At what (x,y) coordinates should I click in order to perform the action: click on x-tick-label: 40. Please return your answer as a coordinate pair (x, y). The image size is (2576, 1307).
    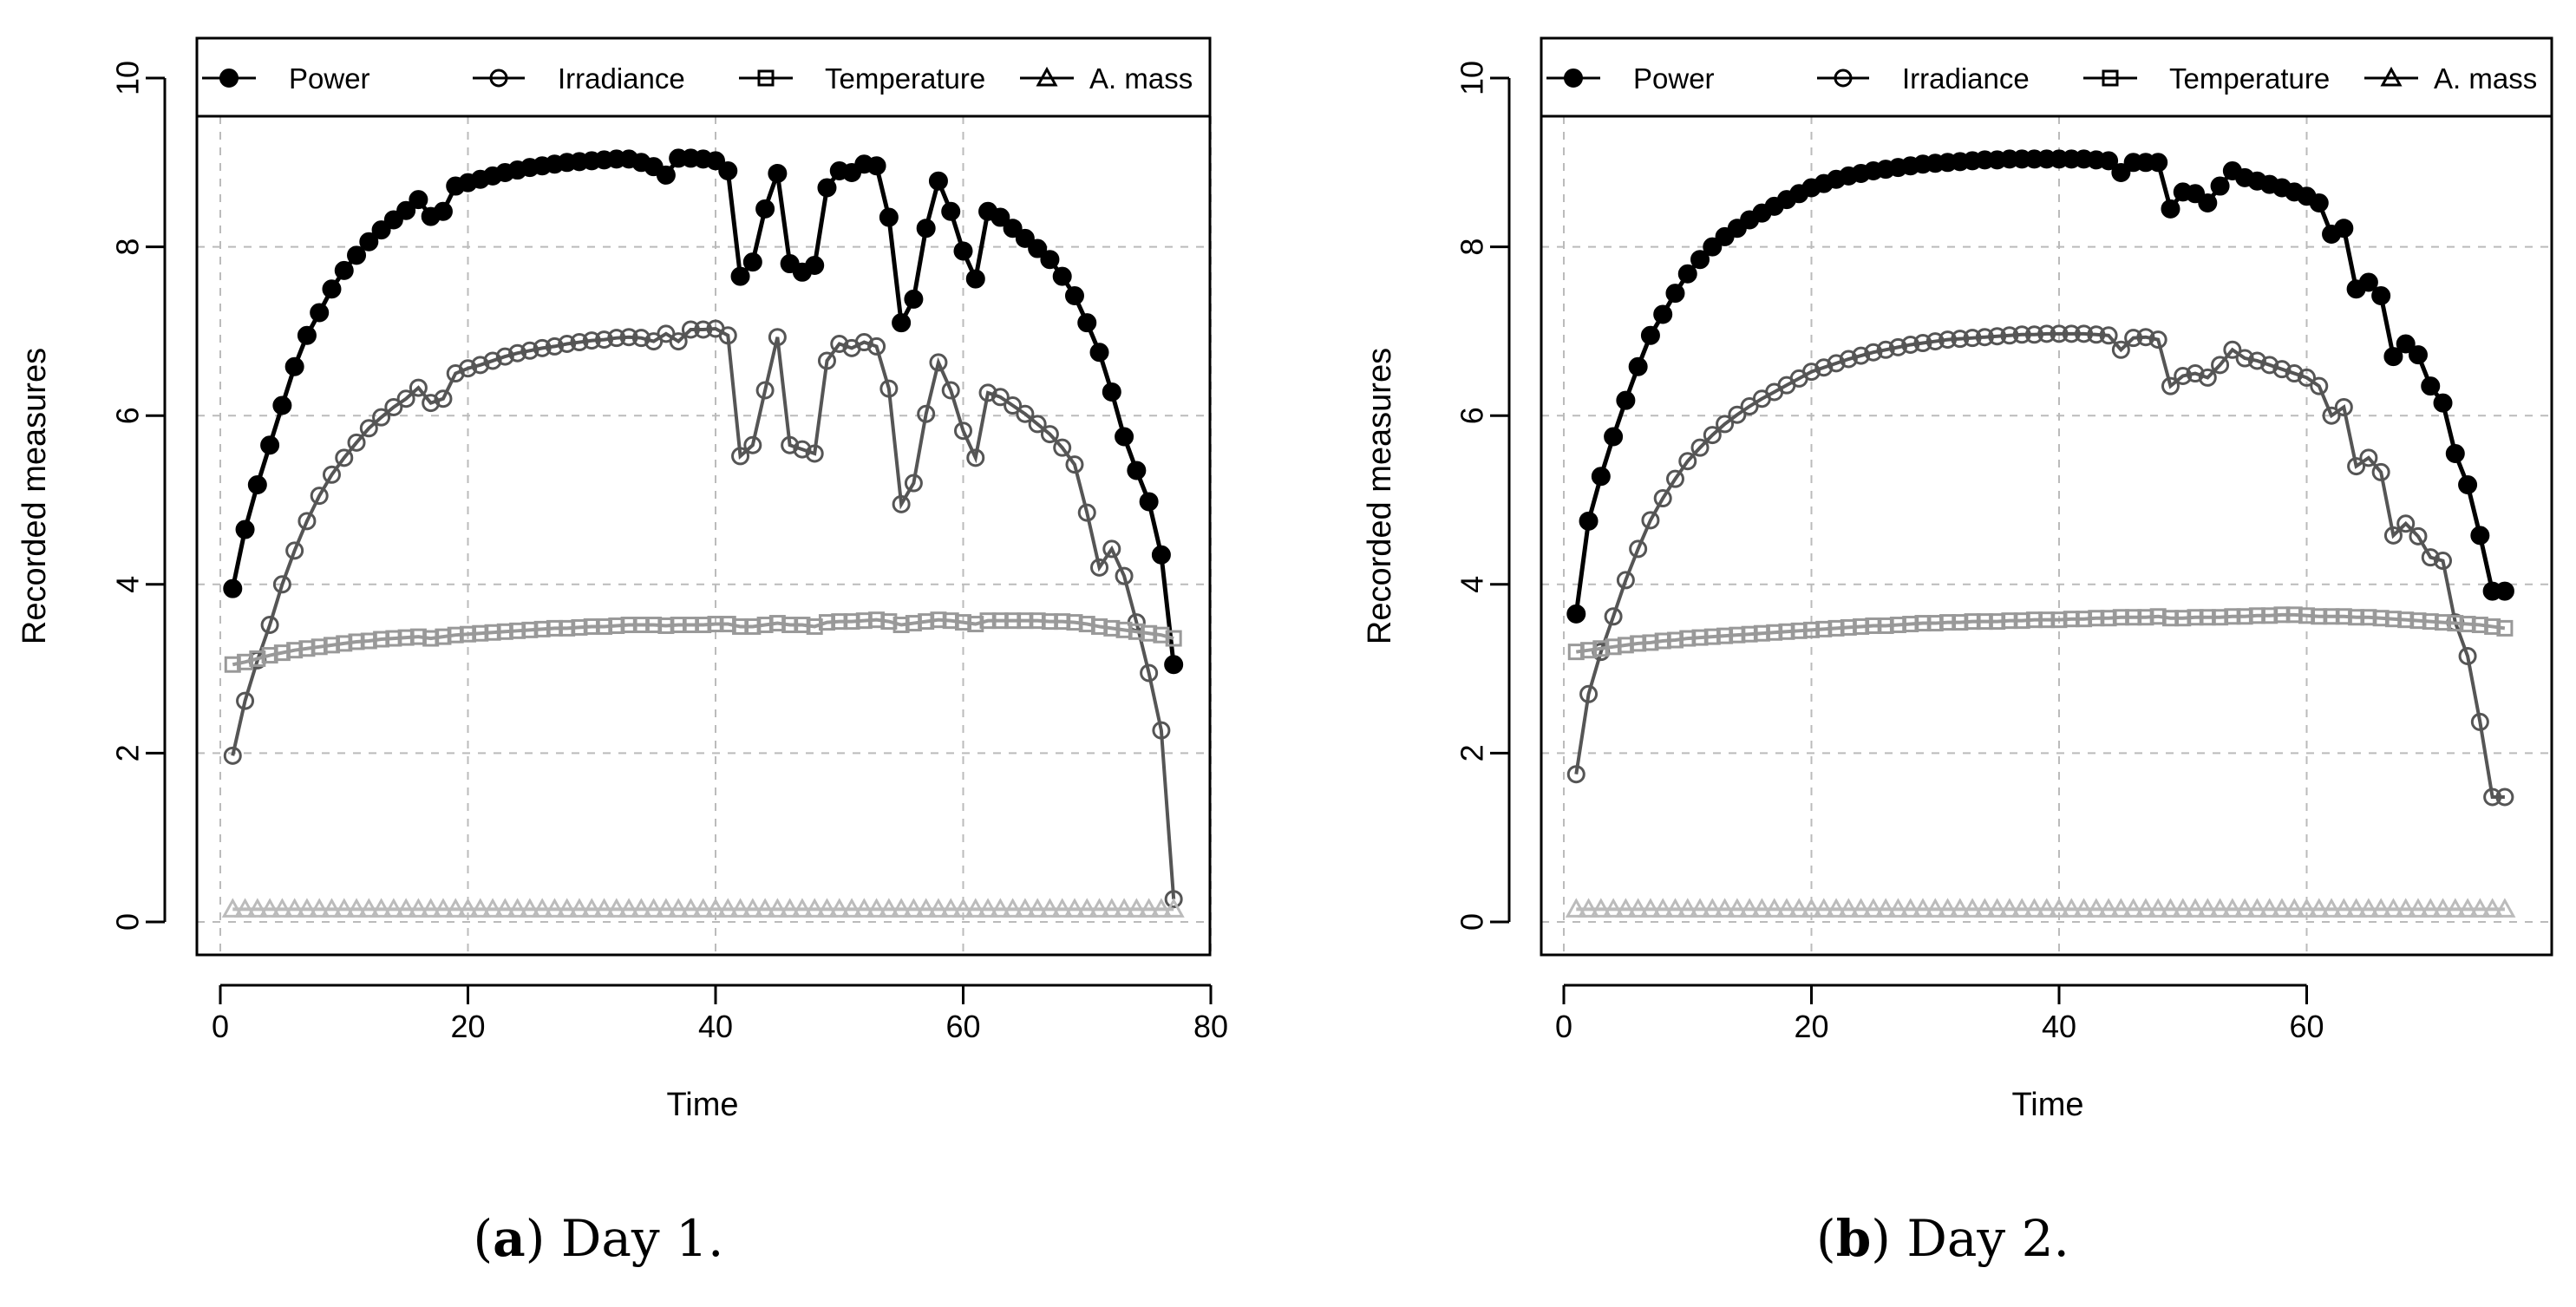
    Looking at the image, I should click on (2059, 1026).